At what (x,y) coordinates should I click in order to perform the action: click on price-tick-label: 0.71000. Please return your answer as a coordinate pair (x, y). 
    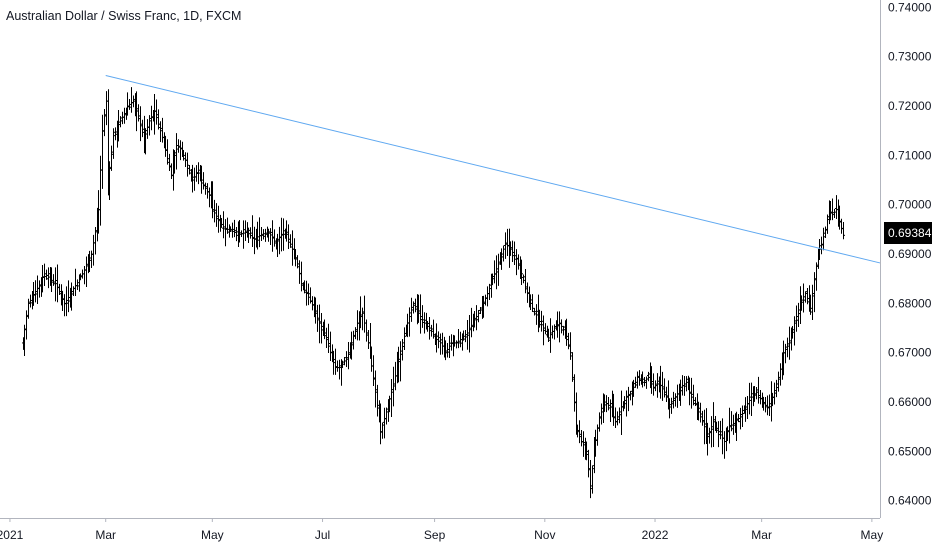
    Looking at the image, I should click on (910, 155).